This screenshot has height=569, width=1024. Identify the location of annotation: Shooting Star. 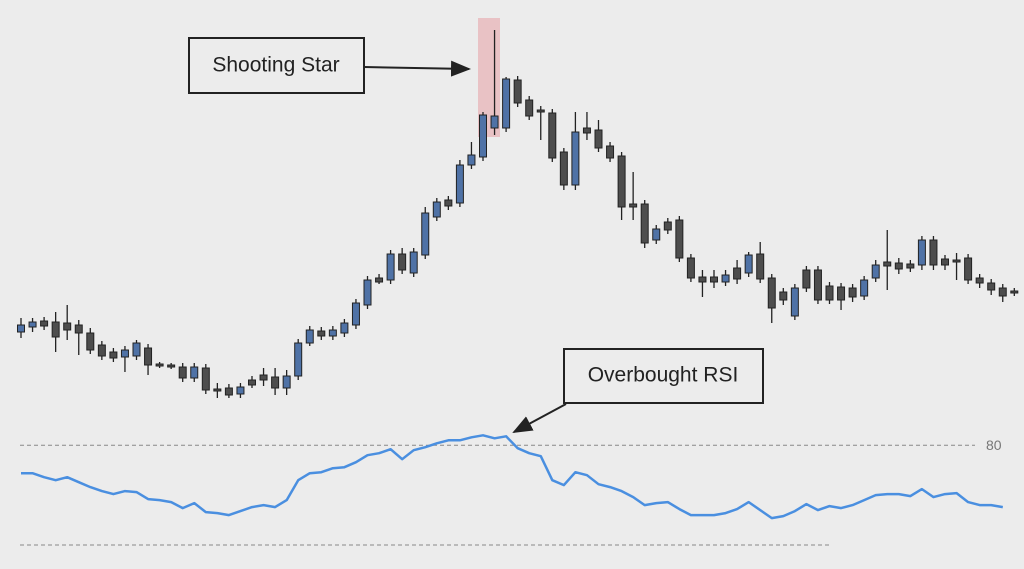
(275, 65).